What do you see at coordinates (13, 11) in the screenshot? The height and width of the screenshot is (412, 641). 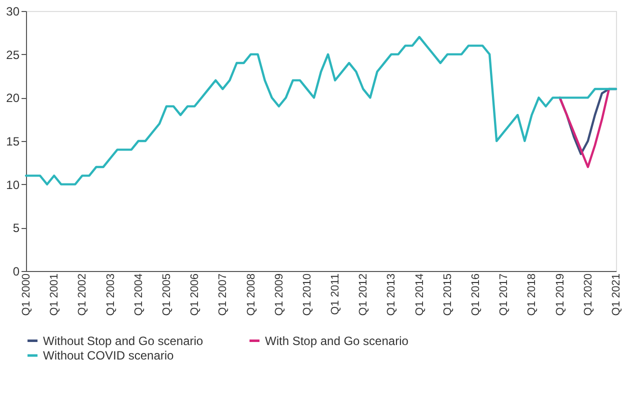 I see `y-tick-label: 30` at bounding box center [13, 11].